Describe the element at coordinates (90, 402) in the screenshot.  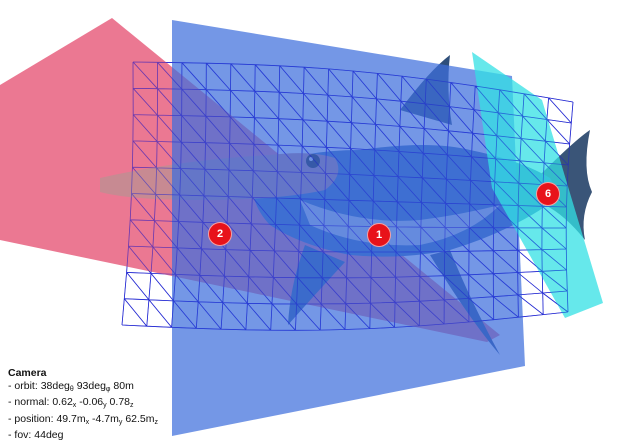
I see `normal-y: -0.06` at that location.